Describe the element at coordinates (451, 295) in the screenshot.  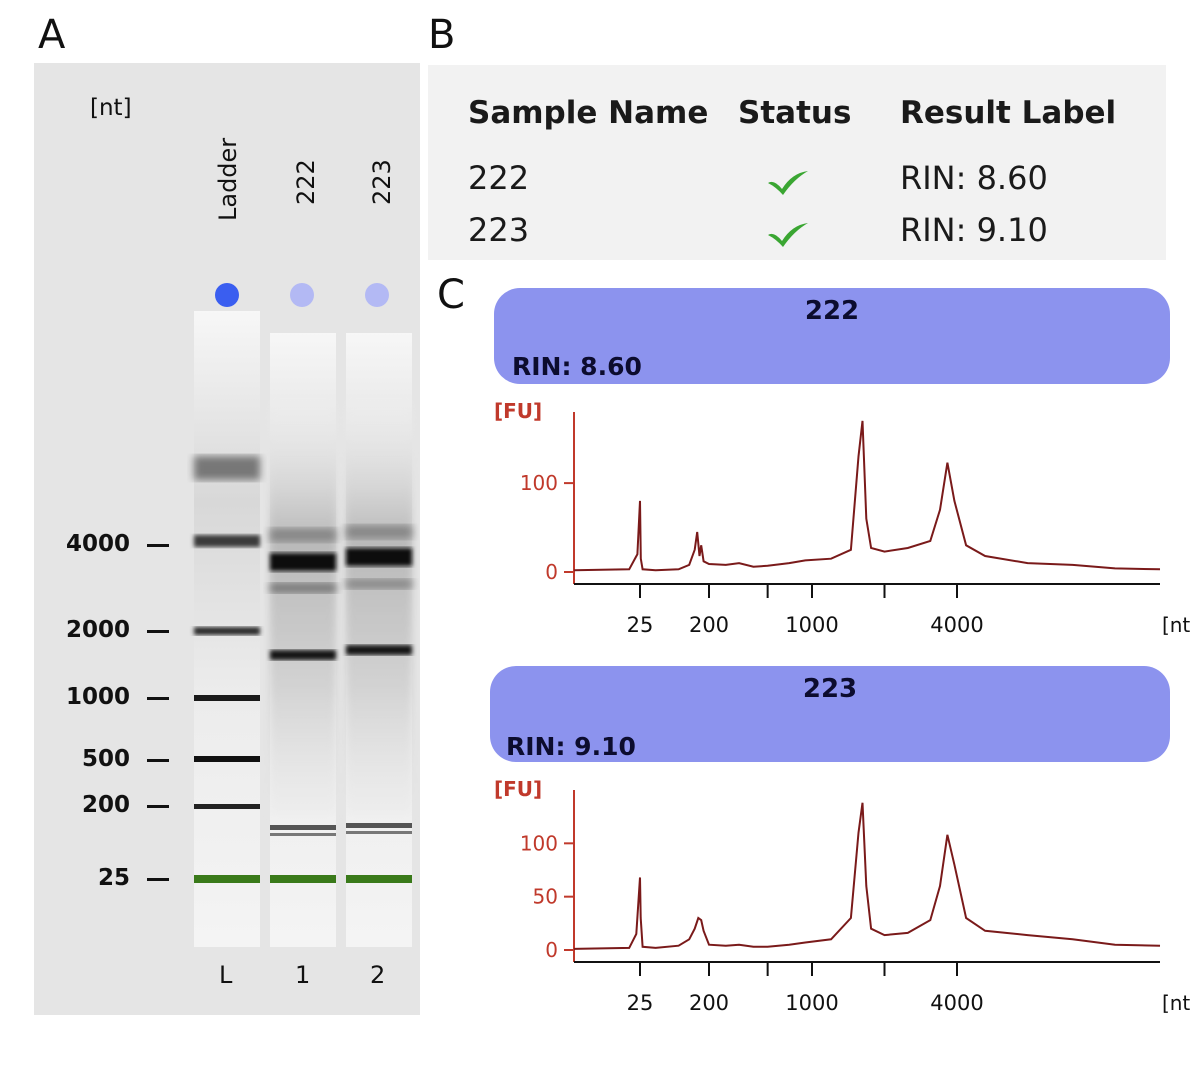
I see `panel-letter-c: C` at that location.